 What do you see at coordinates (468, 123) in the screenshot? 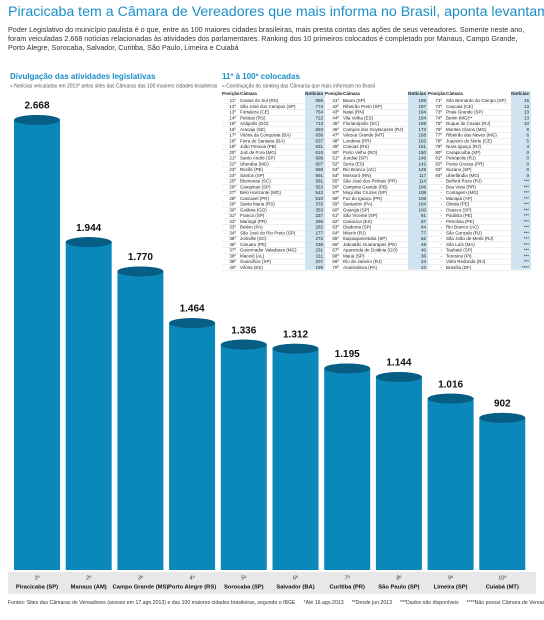
I see `cell-name: Duque de Caxias (RJ)` at bounding box center [468, 123].